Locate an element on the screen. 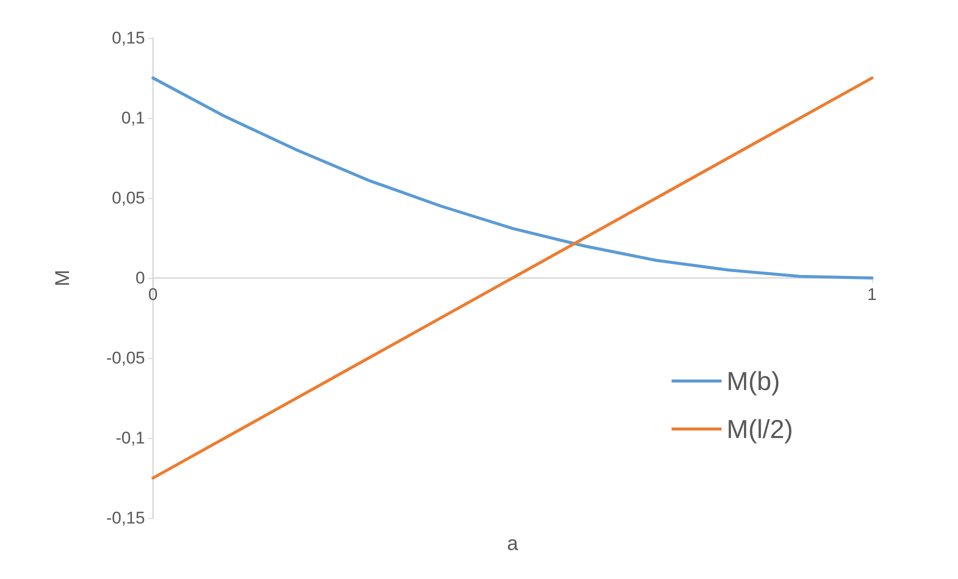  y-tick-label: 0,15 is located at coordinates (128, 38).